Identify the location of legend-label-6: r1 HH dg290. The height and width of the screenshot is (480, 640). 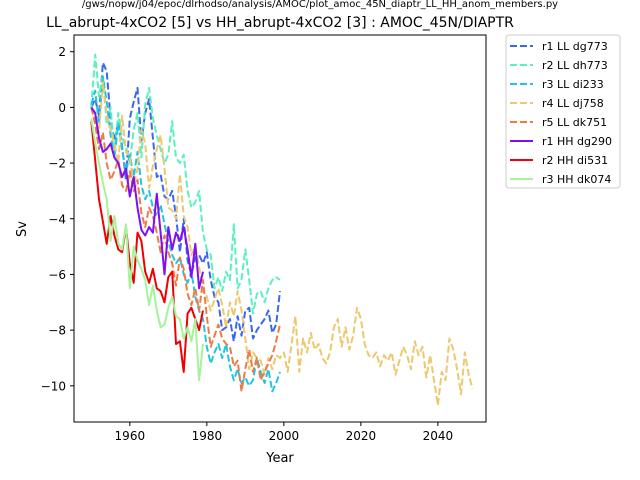
(577, 141).